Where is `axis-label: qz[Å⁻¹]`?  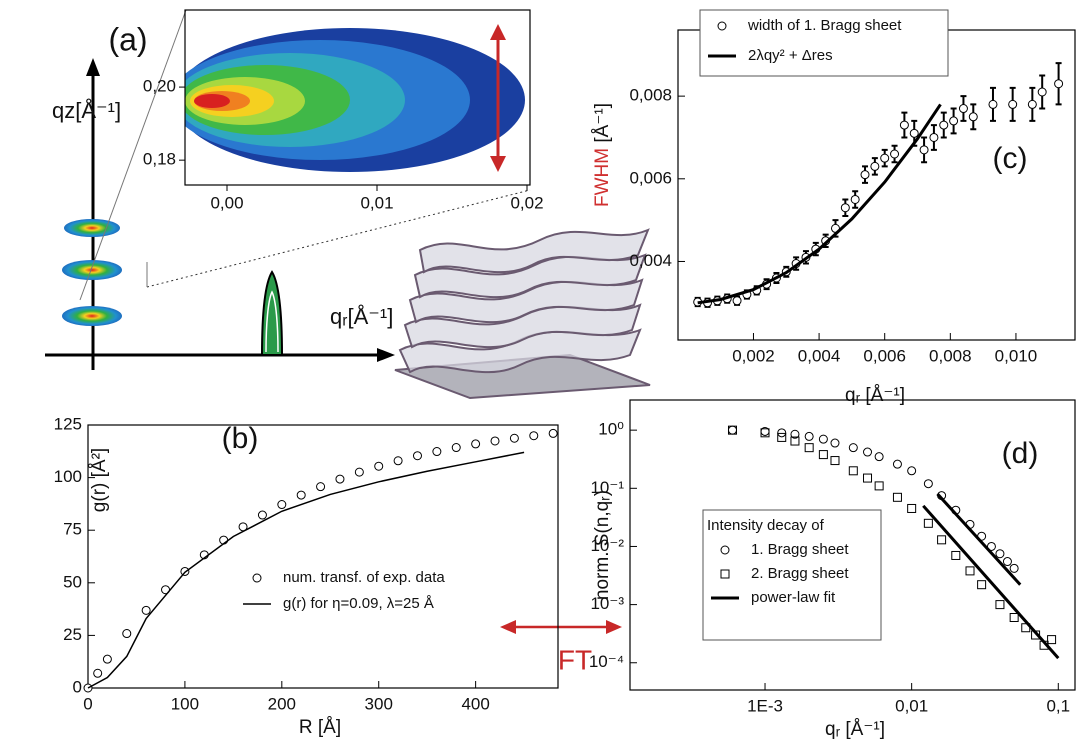
axis-label: qz[Å⁻¹] is located at coordinates (86, 110).